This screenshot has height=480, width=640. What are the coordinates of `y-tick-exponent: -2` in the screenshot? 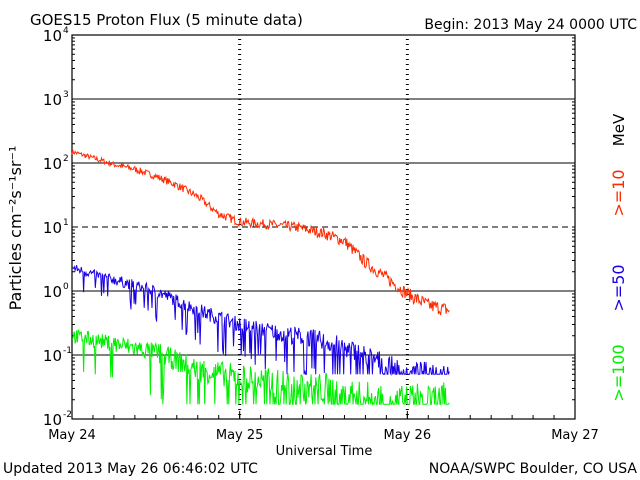 It's located at (67, 415).